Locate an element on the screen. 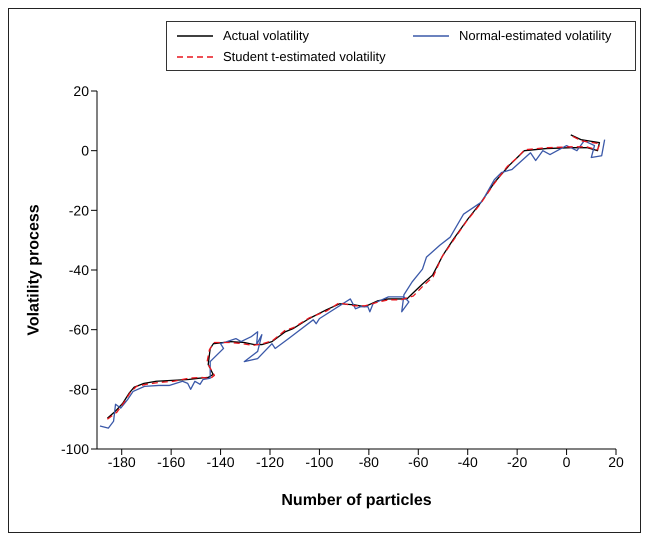 This screenshot has width=649, height=541. x-axis-title: Number of particles is located at coordinates (356, 500).